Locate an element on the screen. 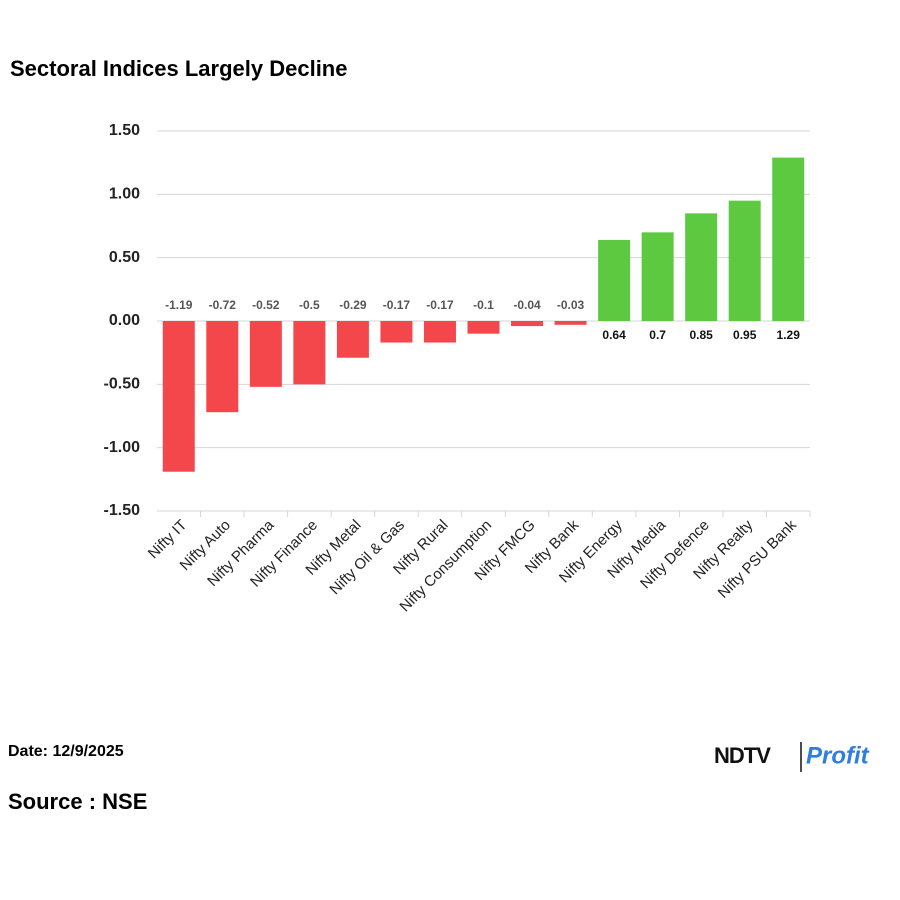 The height and width of the screenshot is (900, 900). y-tick-label: 0.00 is located at coordinates (124, 320).